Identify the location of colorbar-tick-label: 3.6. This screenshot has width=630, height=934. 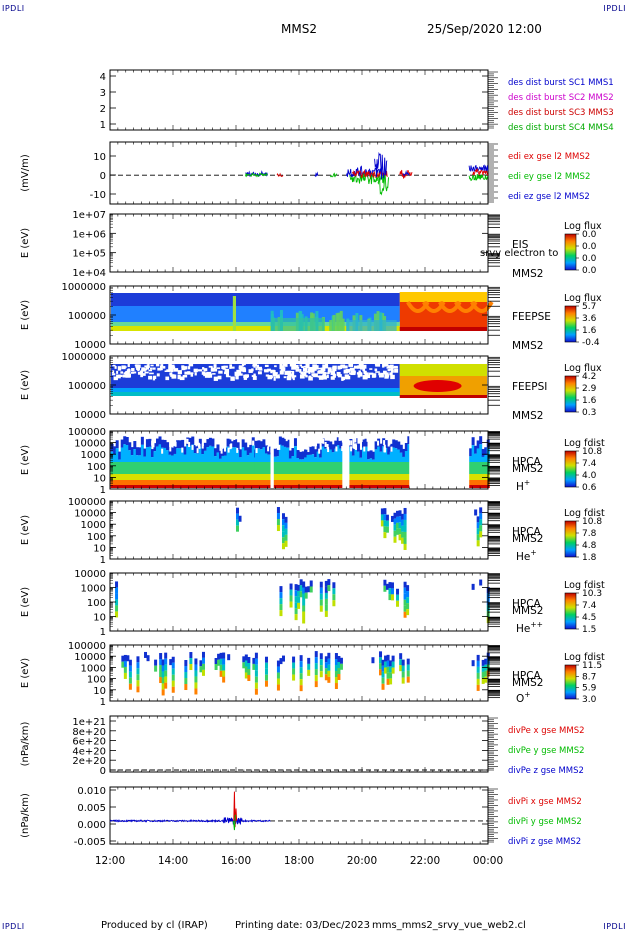
(589, 319).